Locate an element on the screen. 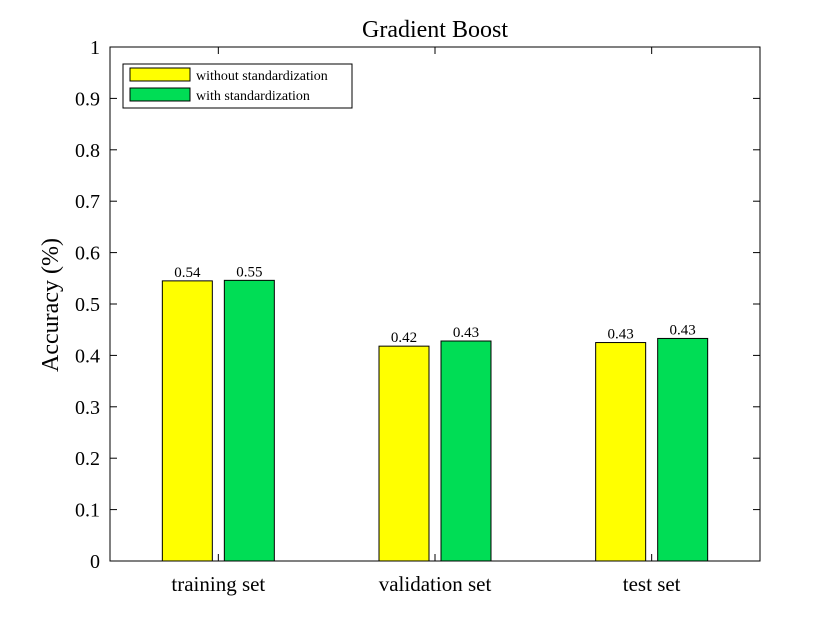 This screenshot has height=630, width=840. bar-data-label: 0.54 is located at coordinates (187, 273).